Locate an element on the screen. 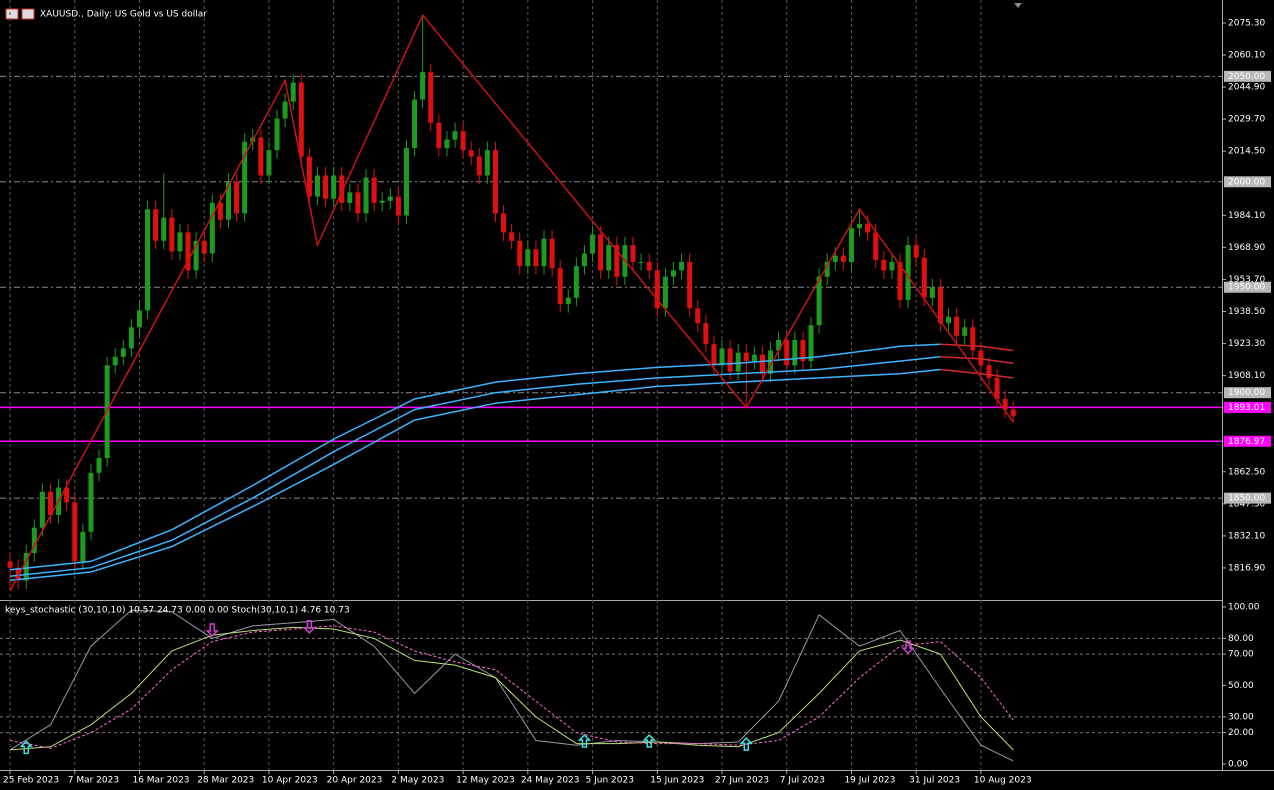  level-line-box is located at coordinates (1247, 76).